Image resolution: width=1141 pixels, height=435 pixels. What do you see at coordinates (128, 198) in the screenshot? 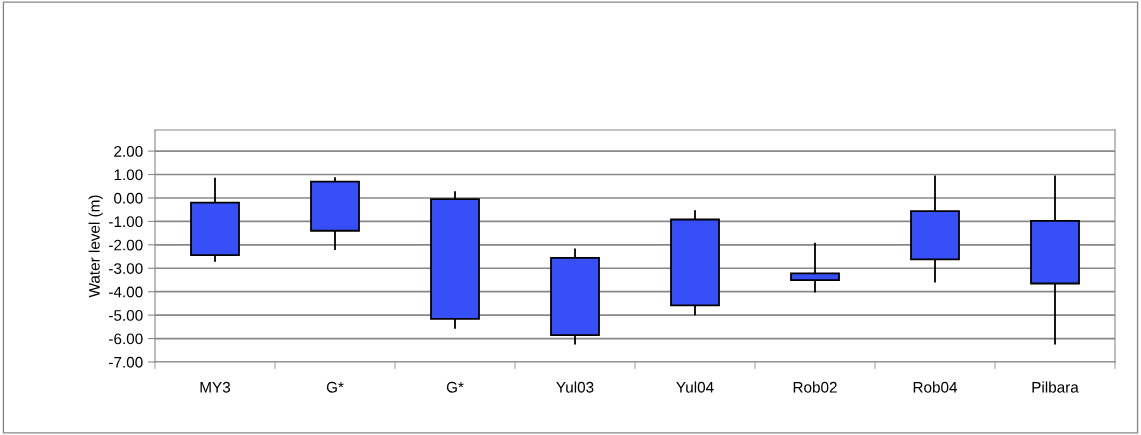
I see `y-tick-label: 0.00` at bounding box center [128, 198].